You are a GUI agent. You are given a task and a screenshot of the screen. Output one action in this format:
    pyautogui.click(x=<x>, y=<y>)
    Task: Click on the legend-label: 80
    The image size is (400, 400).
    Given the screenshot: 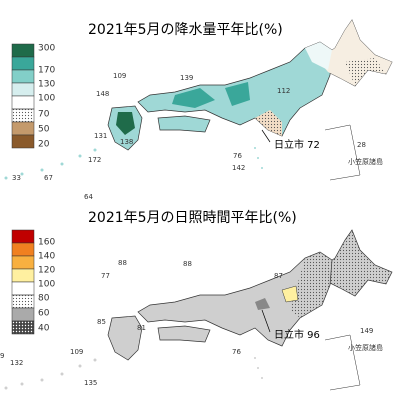 What is the action you would take?
    pyautogui.click(x=44, y=299)
    